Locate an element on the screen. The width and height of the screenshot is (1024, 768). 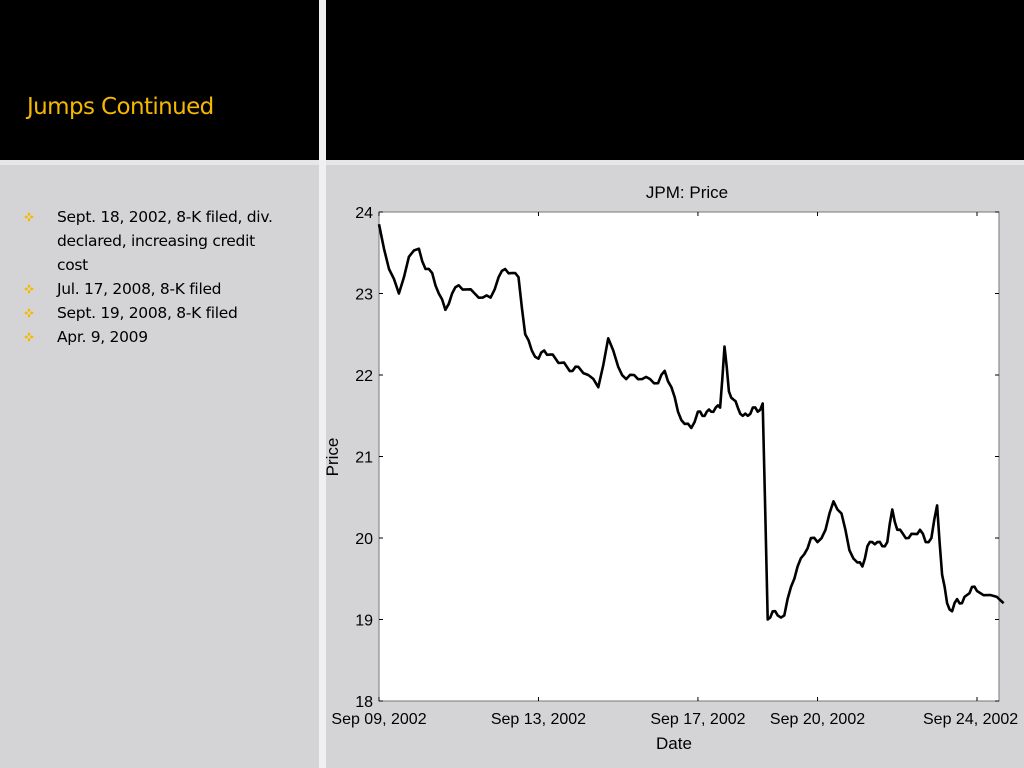
x-tick-label: Sep 20, 2002 is located at coordinates (817, 719).